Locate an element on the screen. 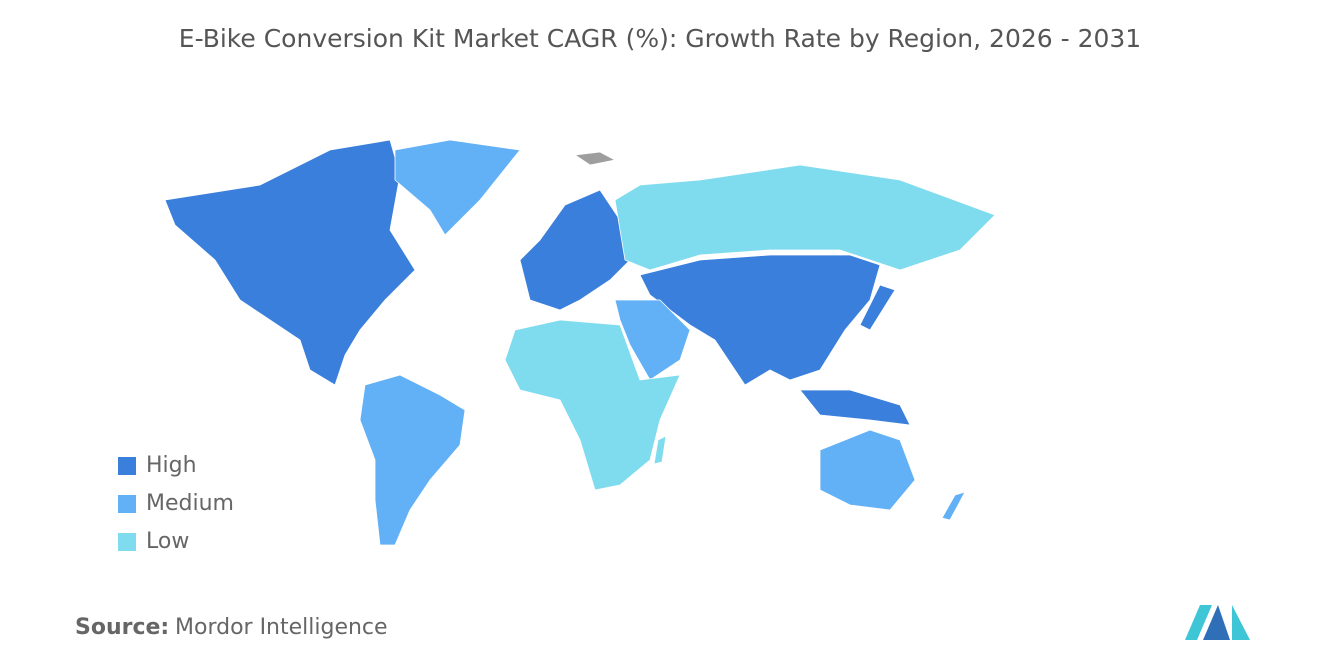 Image resolution: width=1320 pixels, height=669 pixels. madagascar is located at coordinates (660, 450).